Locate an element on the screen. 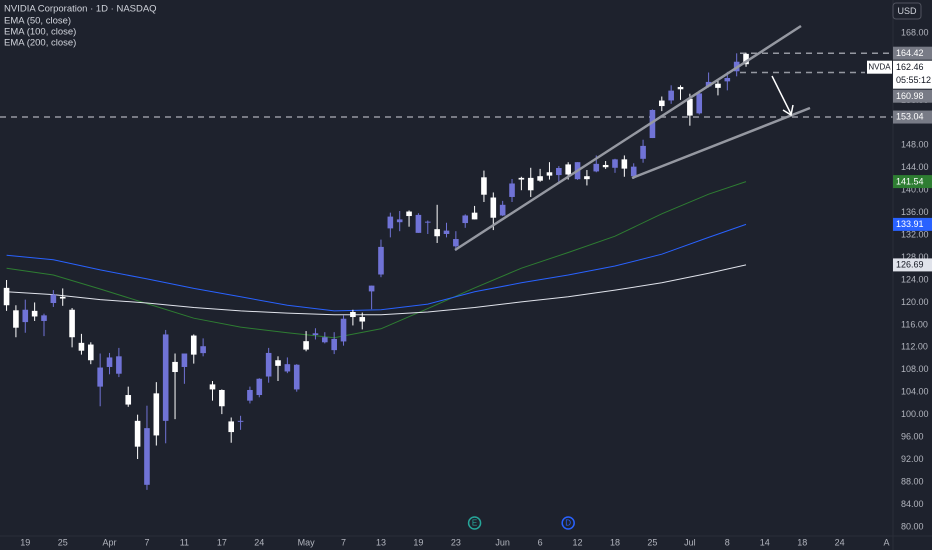 The image size is (932, 550). y-tick-label: 168.00 is located at coordinates (915, 32).